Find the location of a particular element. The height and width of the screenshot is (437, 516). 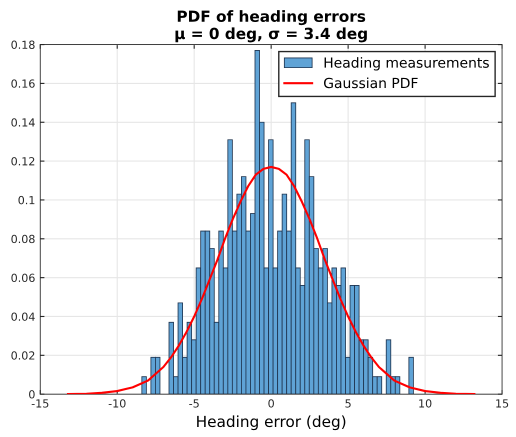

x-axis-title: Heading error (deg) is located at coordinates (271, 422).